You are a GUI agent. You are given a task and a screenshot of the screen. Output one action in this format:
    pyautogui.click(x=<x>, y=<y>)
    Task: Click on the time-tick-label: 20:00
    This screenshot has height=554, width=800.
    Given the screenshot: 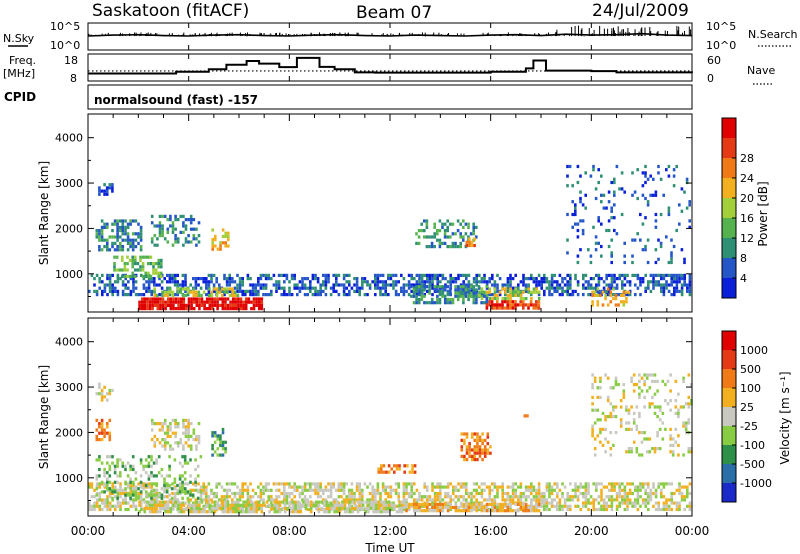 What is the action you would take?
    pyautogui.click(x=591, y=531)
    